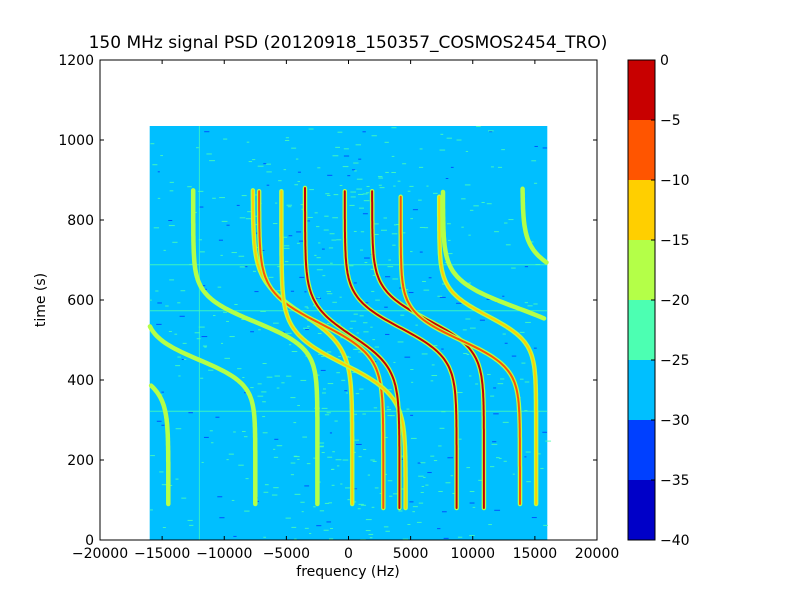 This screenshot has height=600, width=800. What do you see at coordinates (80, 461) in the screenshot?
I see `y-tick-label: 200` at bounding box center [80, 461].